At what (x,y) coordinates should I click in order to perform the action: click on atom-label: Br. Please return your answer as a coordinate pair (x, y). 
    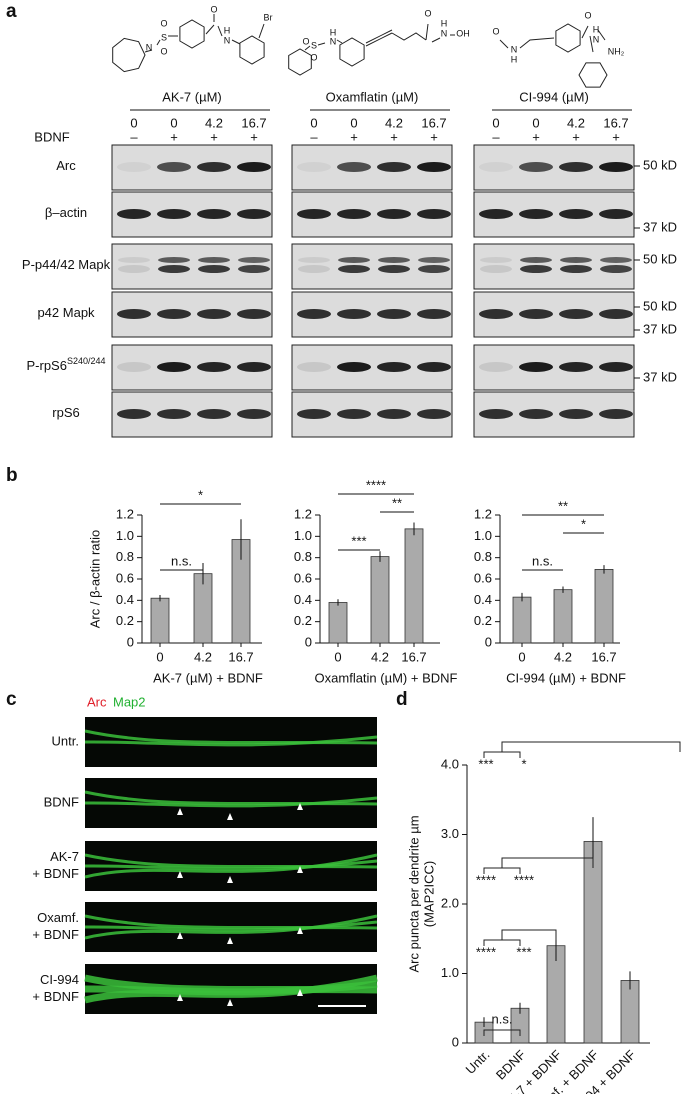
    Looking at the image, I should click on (268, 17).